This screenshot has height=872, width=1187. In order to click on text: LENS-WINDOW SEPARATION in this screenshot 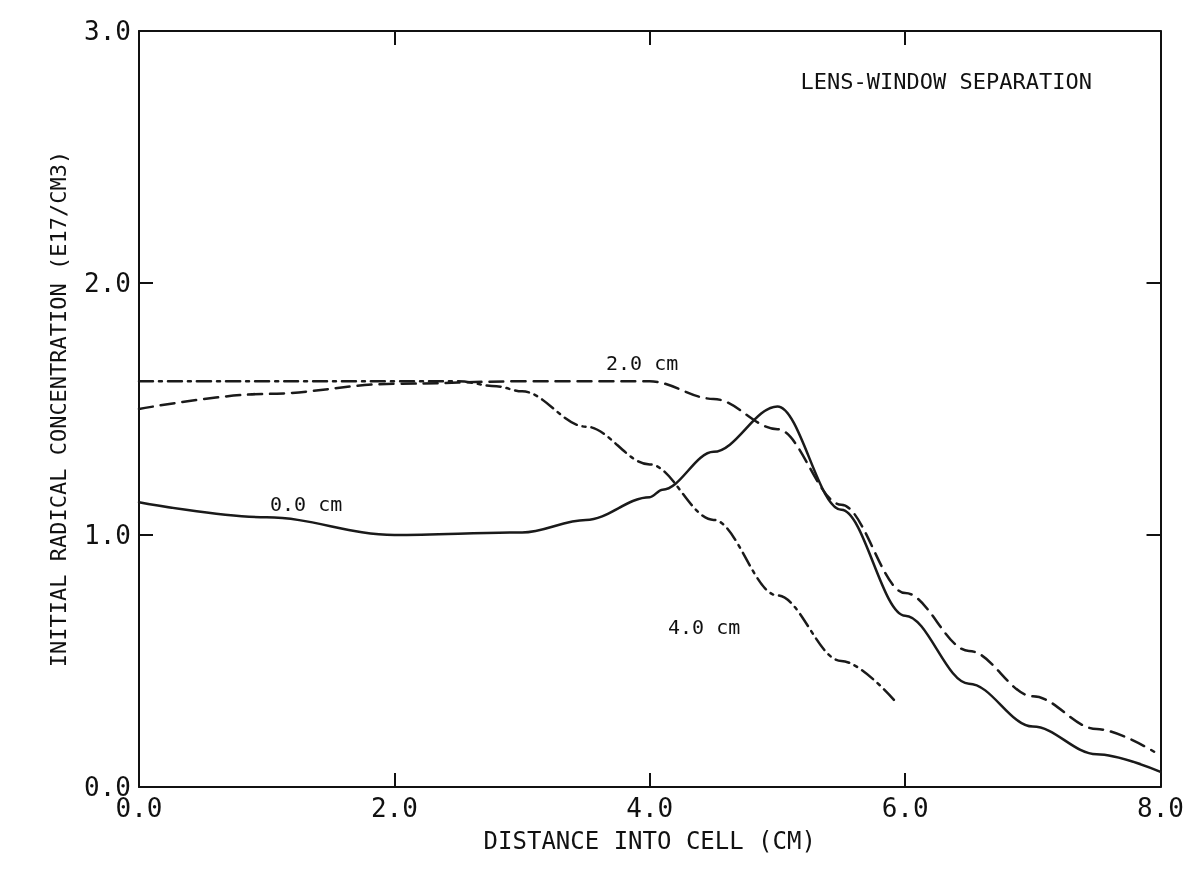, I will do `click(946, 81)`.